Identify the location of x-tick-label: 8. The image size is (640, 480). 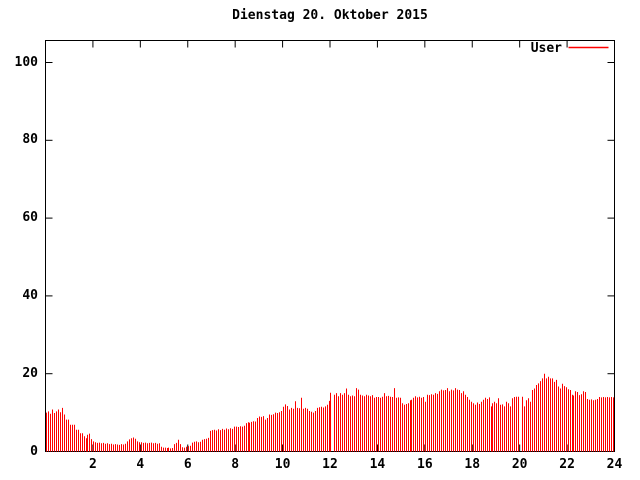
(235, 464).